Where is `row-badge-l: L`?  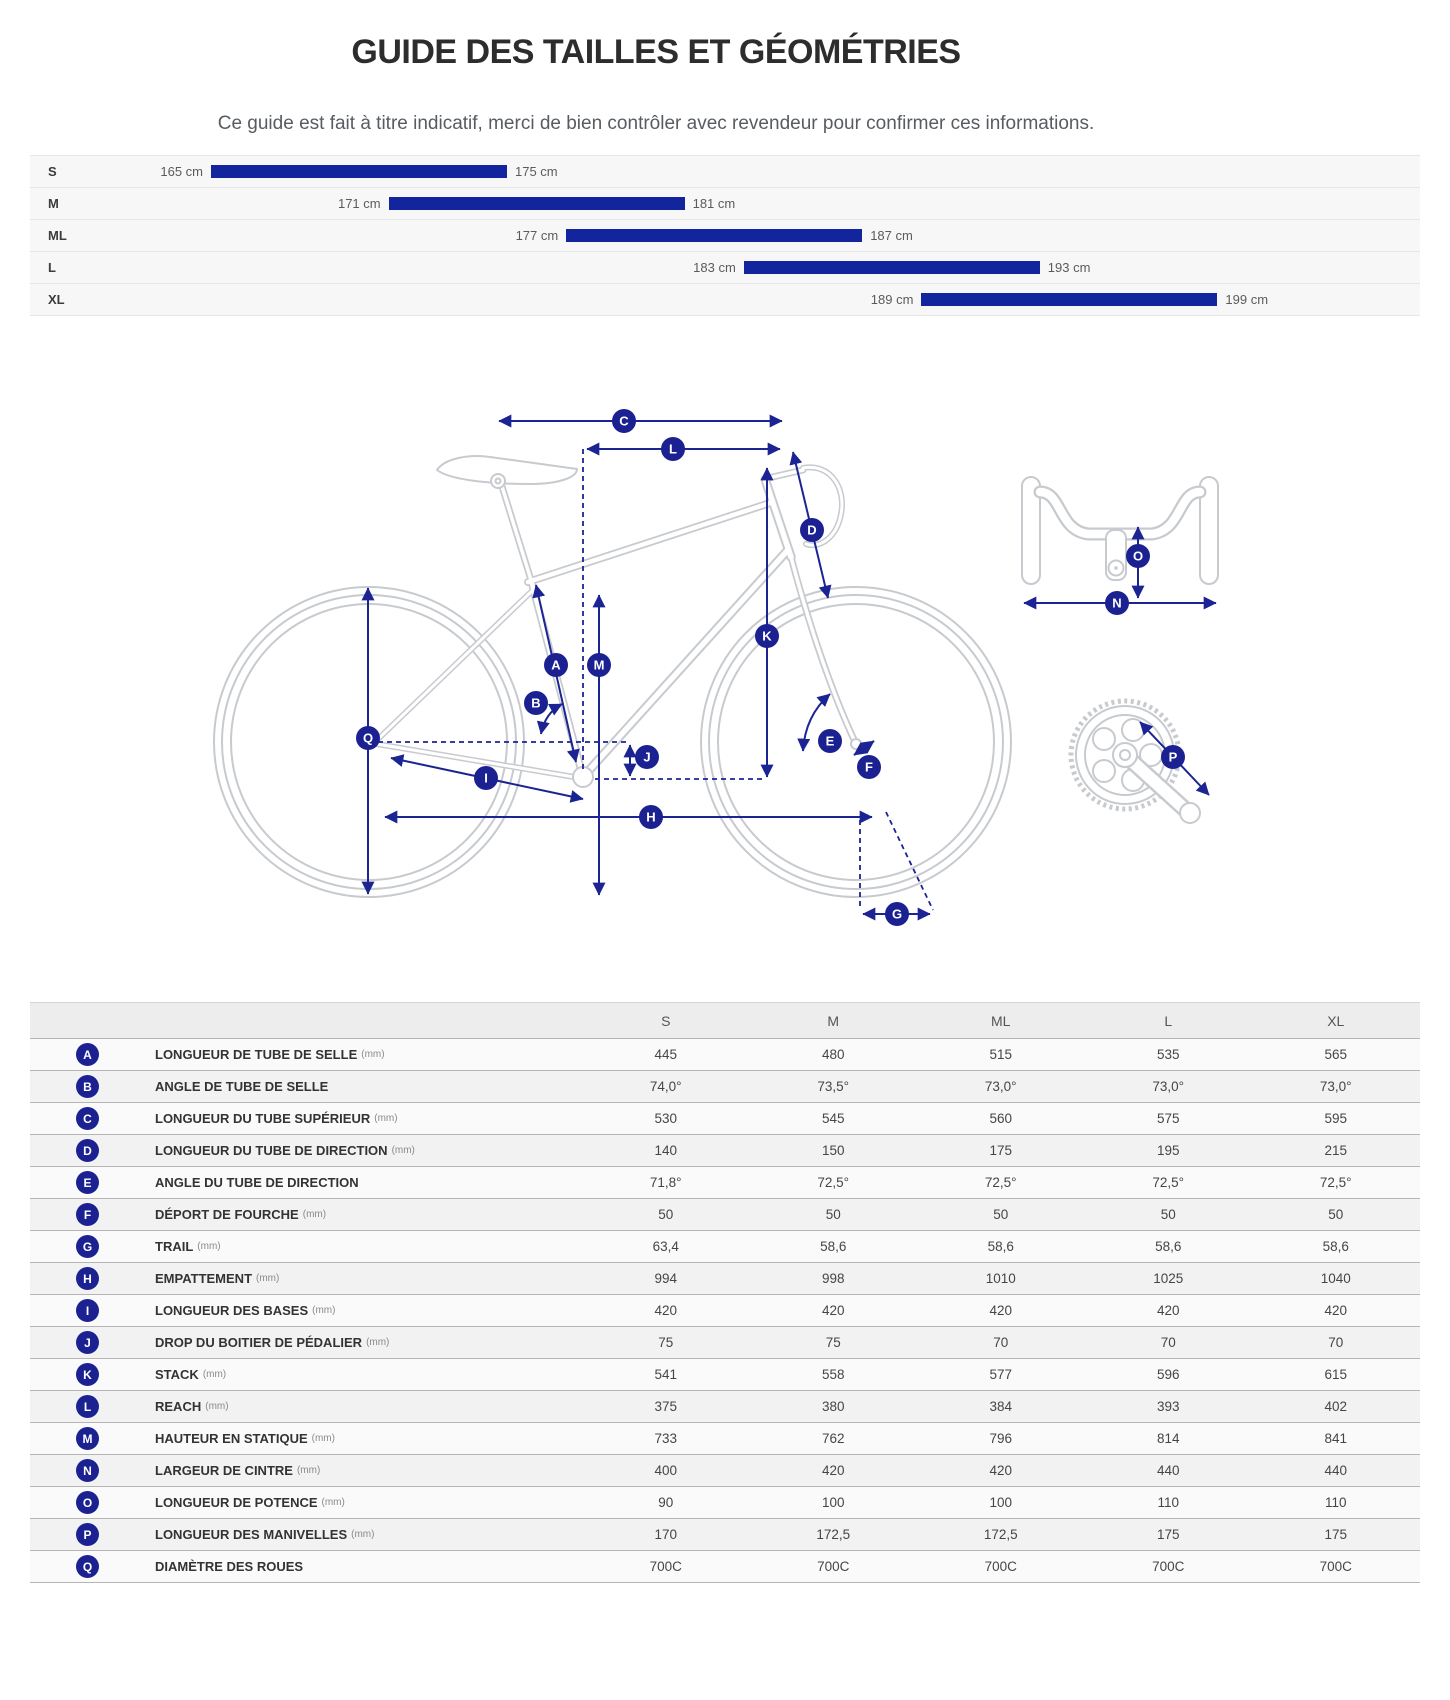
row-badge-l: L is located at coordinates (87, 1406).